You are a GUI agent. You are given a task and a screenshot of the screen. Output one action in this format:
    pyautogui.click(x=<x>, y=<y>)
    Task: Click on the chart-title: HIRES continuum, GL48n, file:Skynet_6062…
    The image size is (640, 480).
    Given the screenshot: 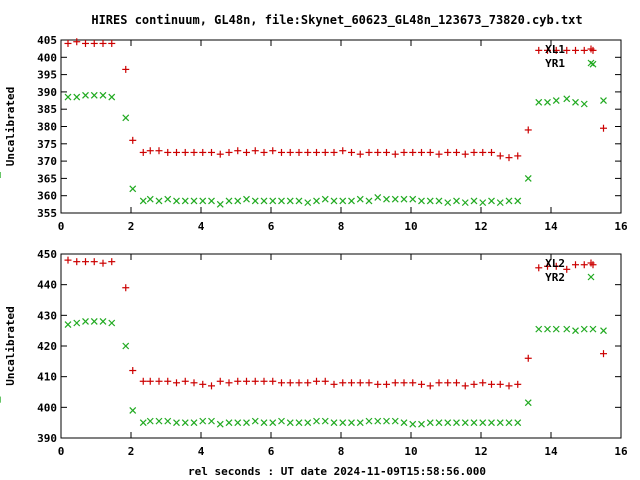 What is the action you would take?
    pyautogui.click(x=336, y=20)
    